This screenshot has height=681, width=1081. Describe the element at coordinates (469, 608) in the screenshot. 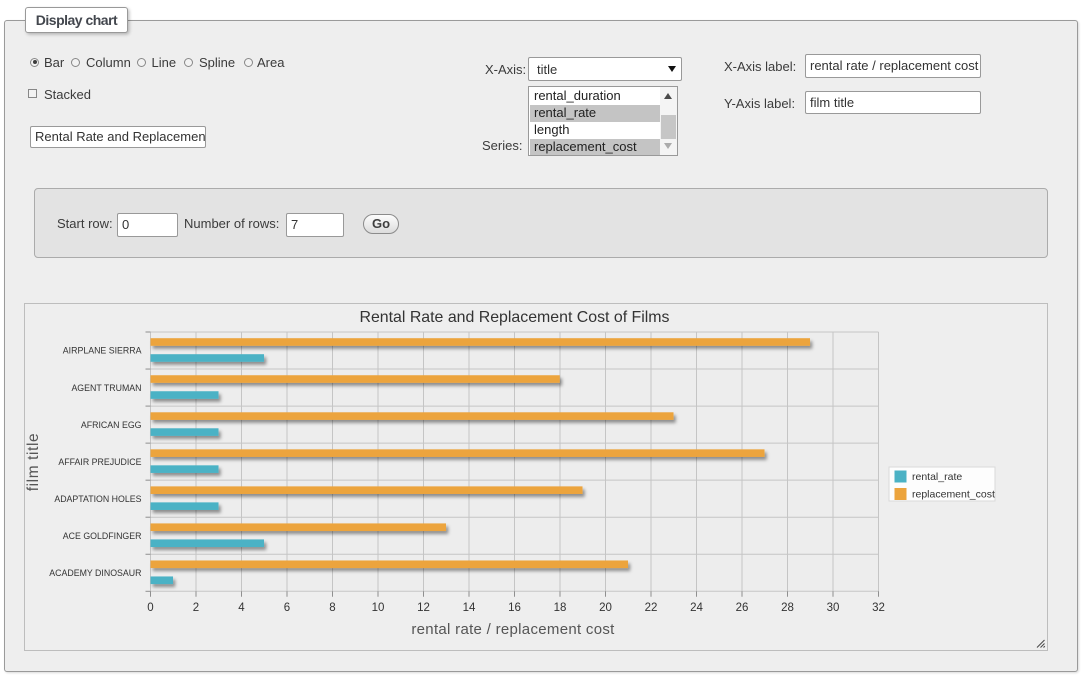

I see `svg-text: 14` at that location.